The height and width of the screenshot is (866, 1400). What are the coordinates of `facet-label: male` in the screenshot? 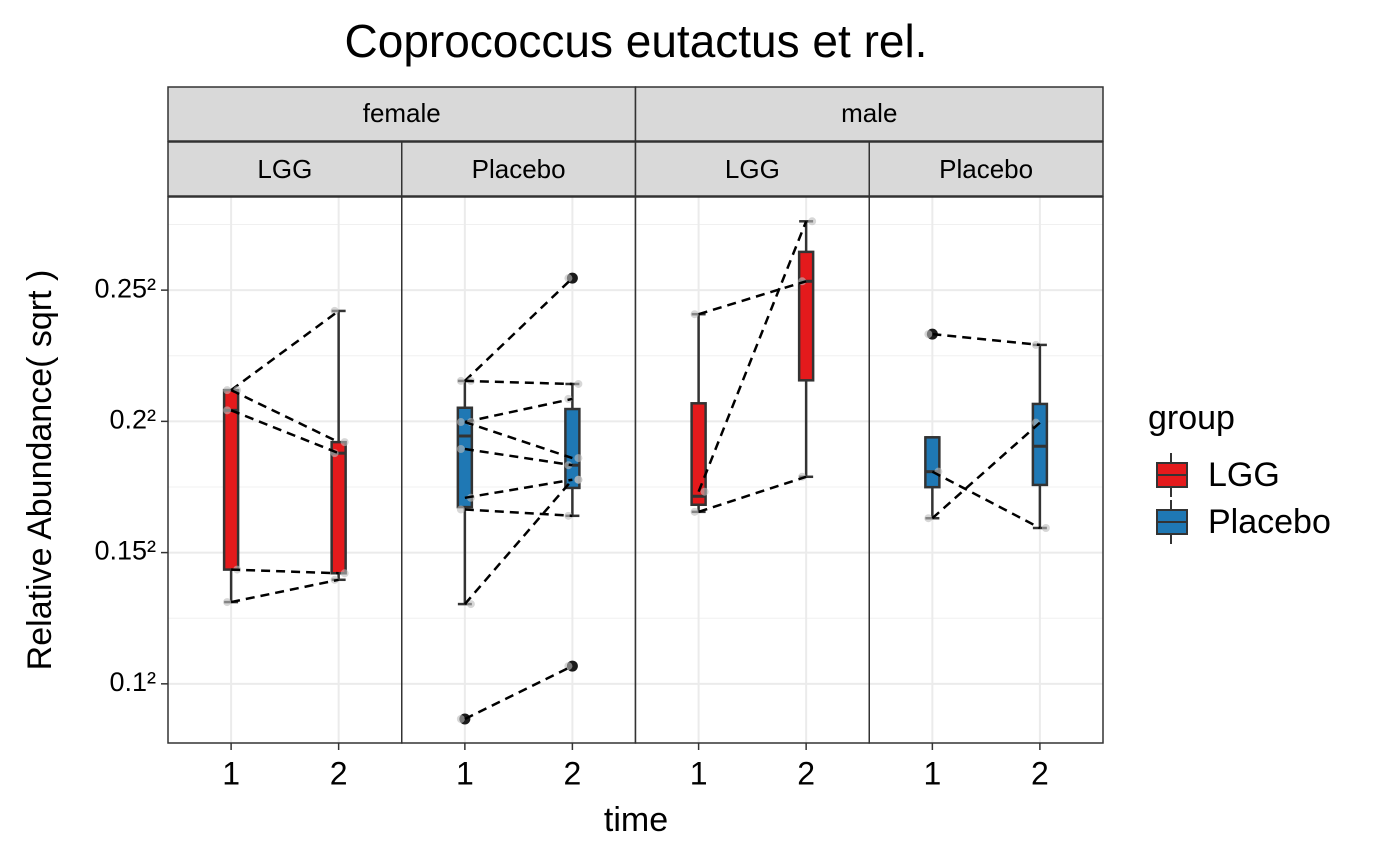 It's located at (869, 113).